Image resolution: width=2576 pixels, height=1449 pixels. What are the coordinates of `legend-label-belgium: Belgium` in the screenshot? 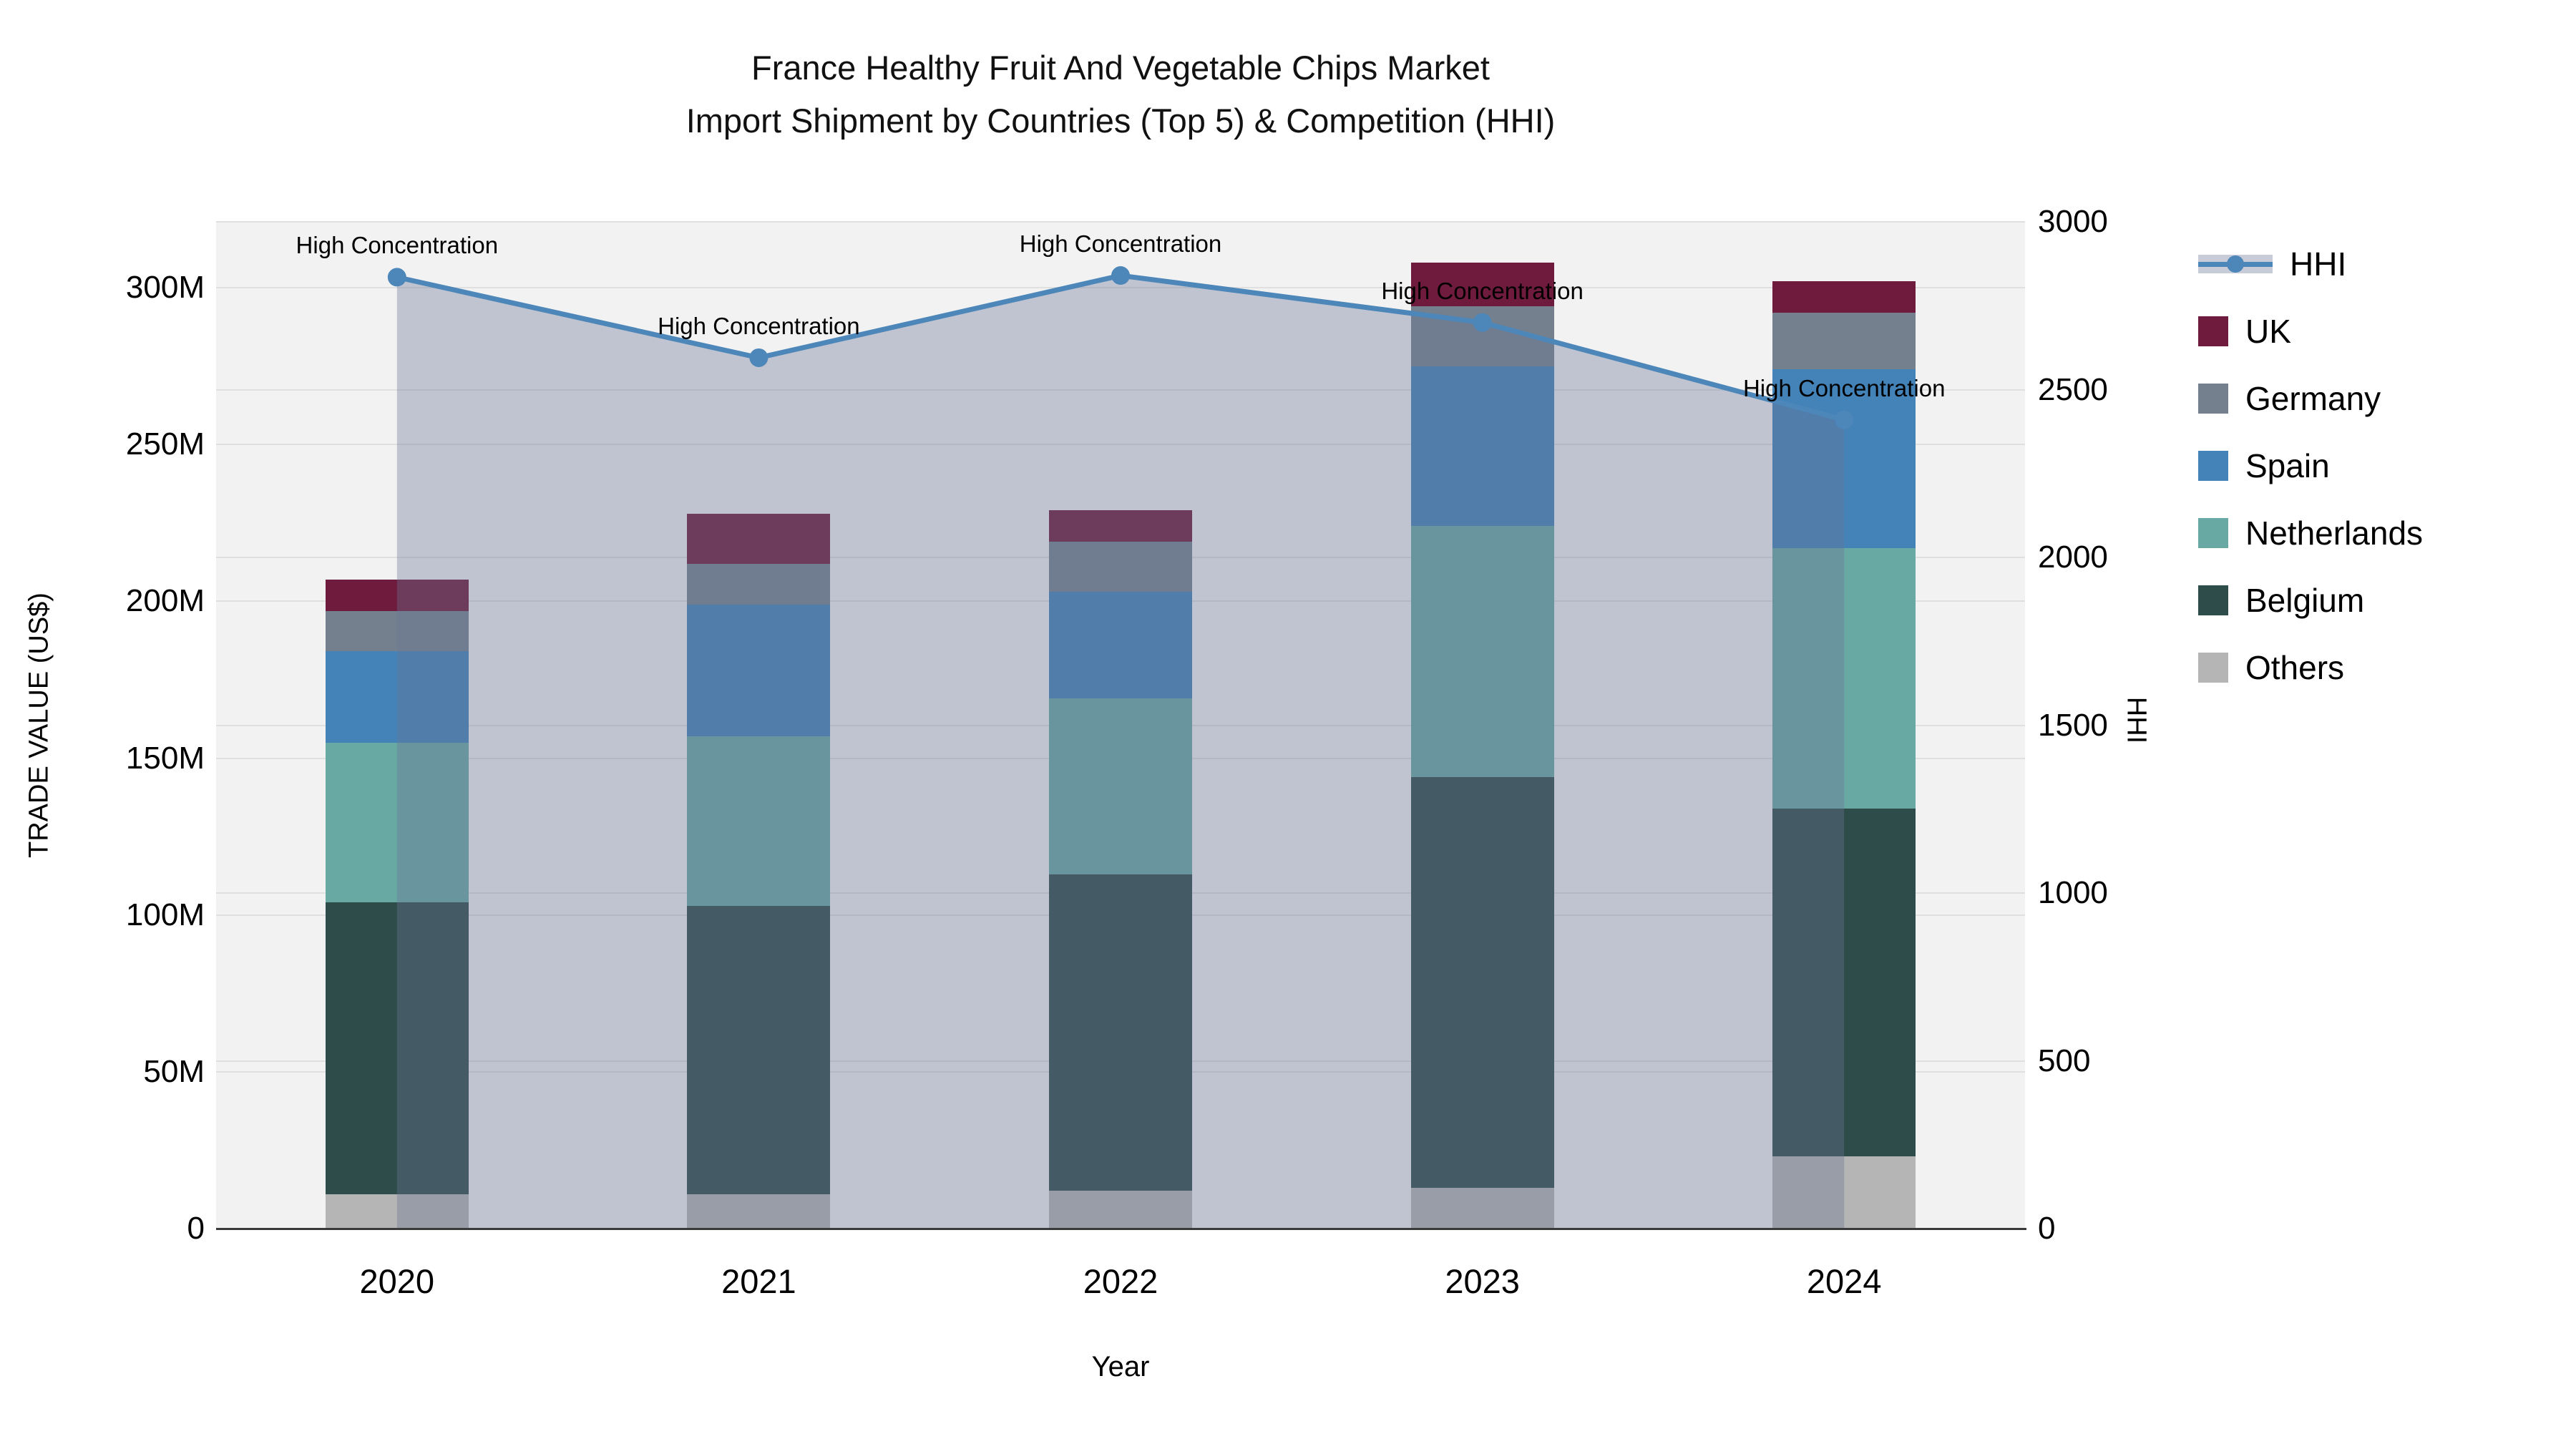 It's located at (2305, 600).